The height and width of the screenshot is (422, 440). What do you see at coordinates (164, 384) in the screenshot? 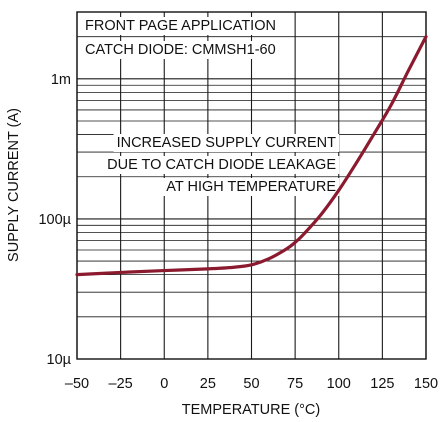
I see `x-tick-label: 0` at bounding box center [164, 384].